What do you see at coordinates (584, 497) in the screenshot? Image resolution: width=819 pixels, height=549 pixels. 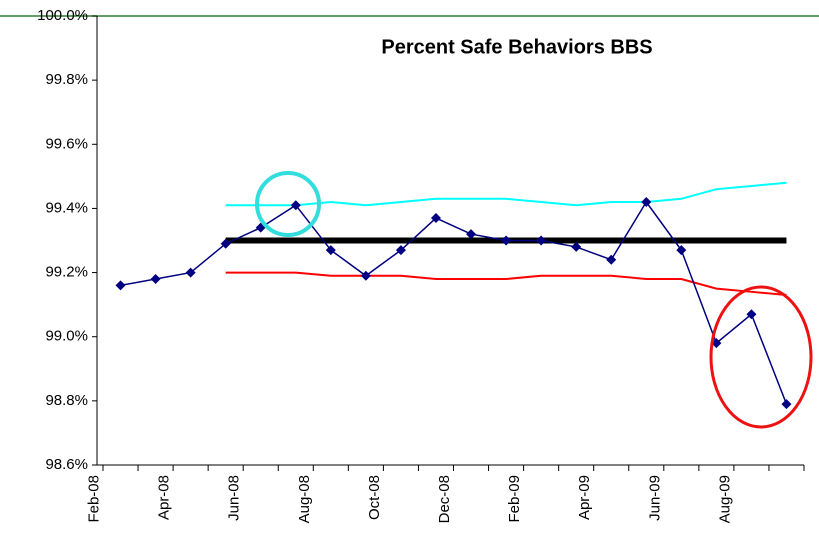 I see `x-tick-label: Apr-09` at bounding box center [584, 497].